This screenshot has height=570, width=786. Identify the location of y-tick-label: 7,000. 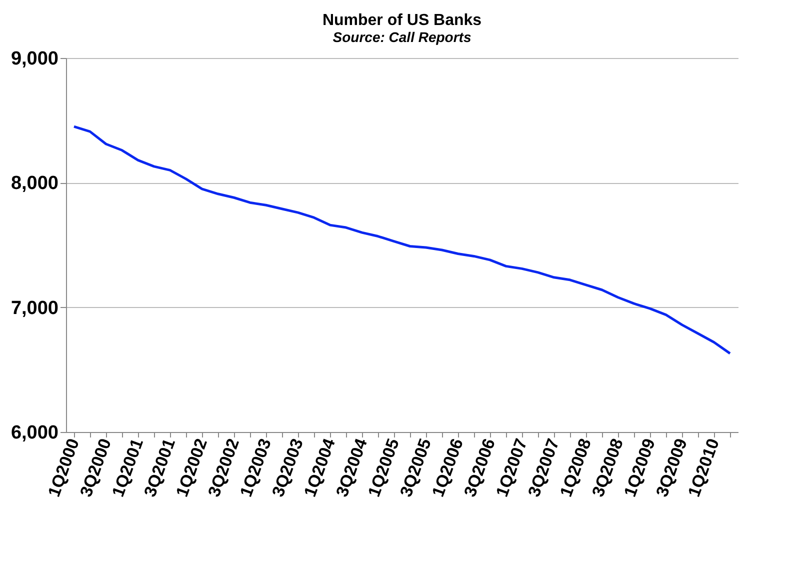
(34, 308).